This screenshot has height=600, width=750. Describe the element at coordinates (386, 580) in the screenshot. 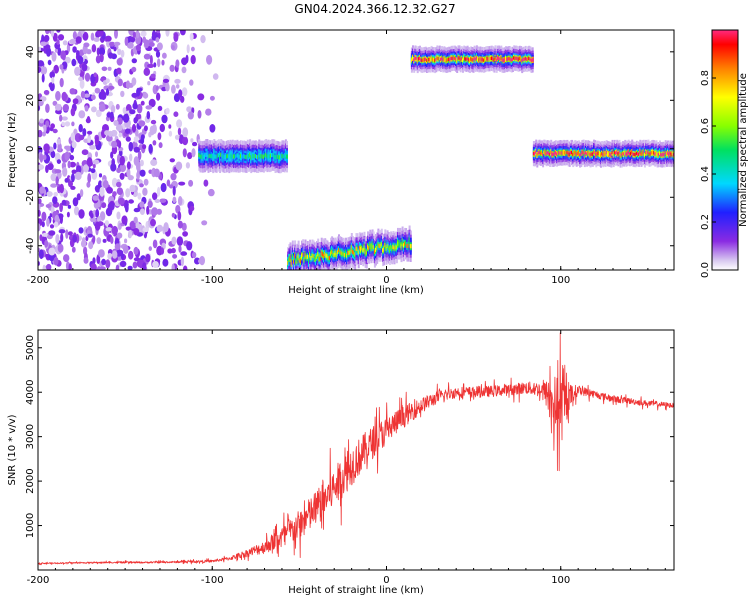

I see `snr-x-tick-label: 0` at that location.